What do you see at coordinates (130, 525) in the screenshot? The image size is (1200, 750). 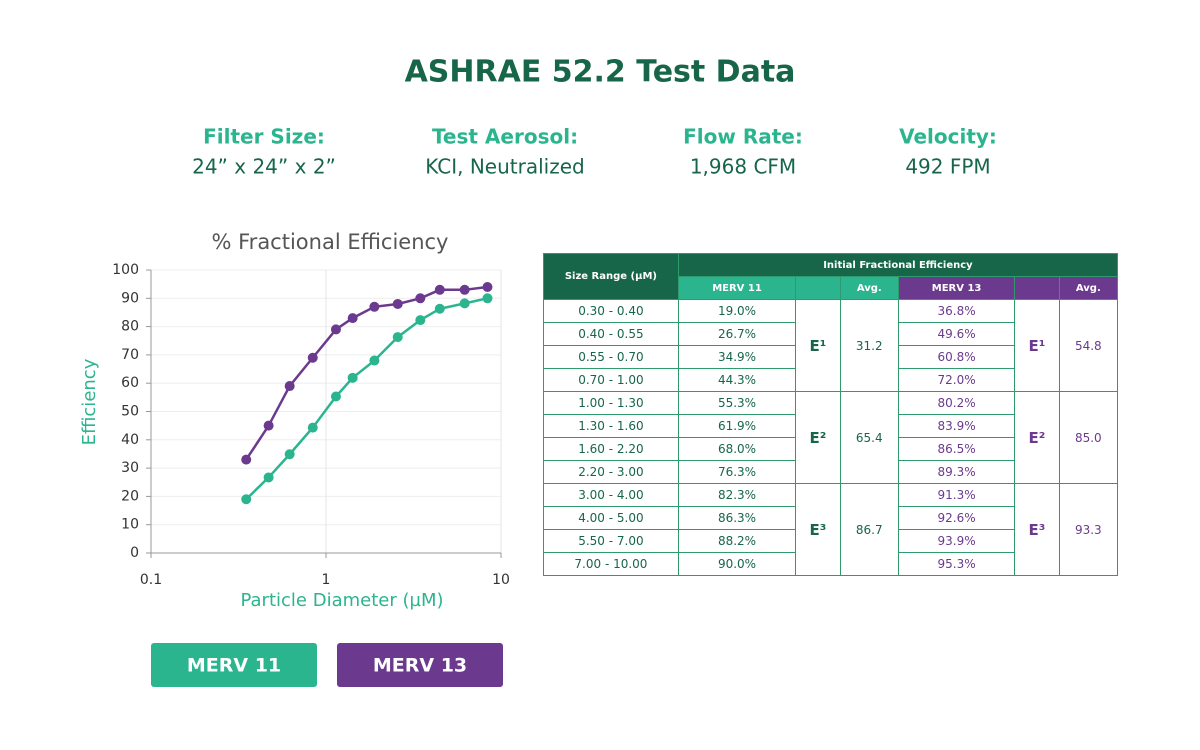 I see `y-tick-label: 10` at bounding box center [130, 525].